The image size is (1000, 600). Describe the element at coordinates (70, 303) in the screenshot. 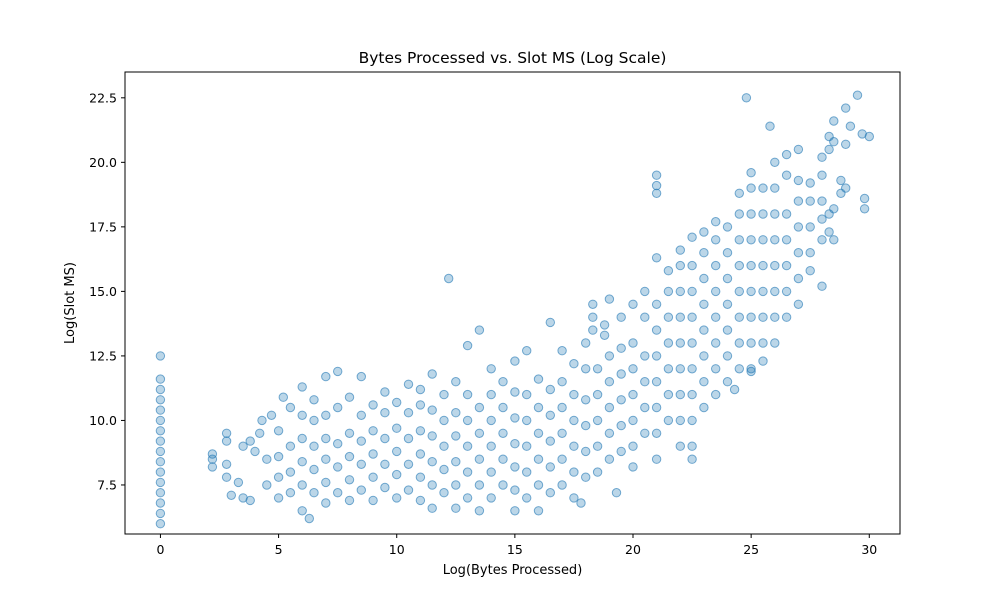

I see `y-axis-label: Log(Slot MS)` at that location.